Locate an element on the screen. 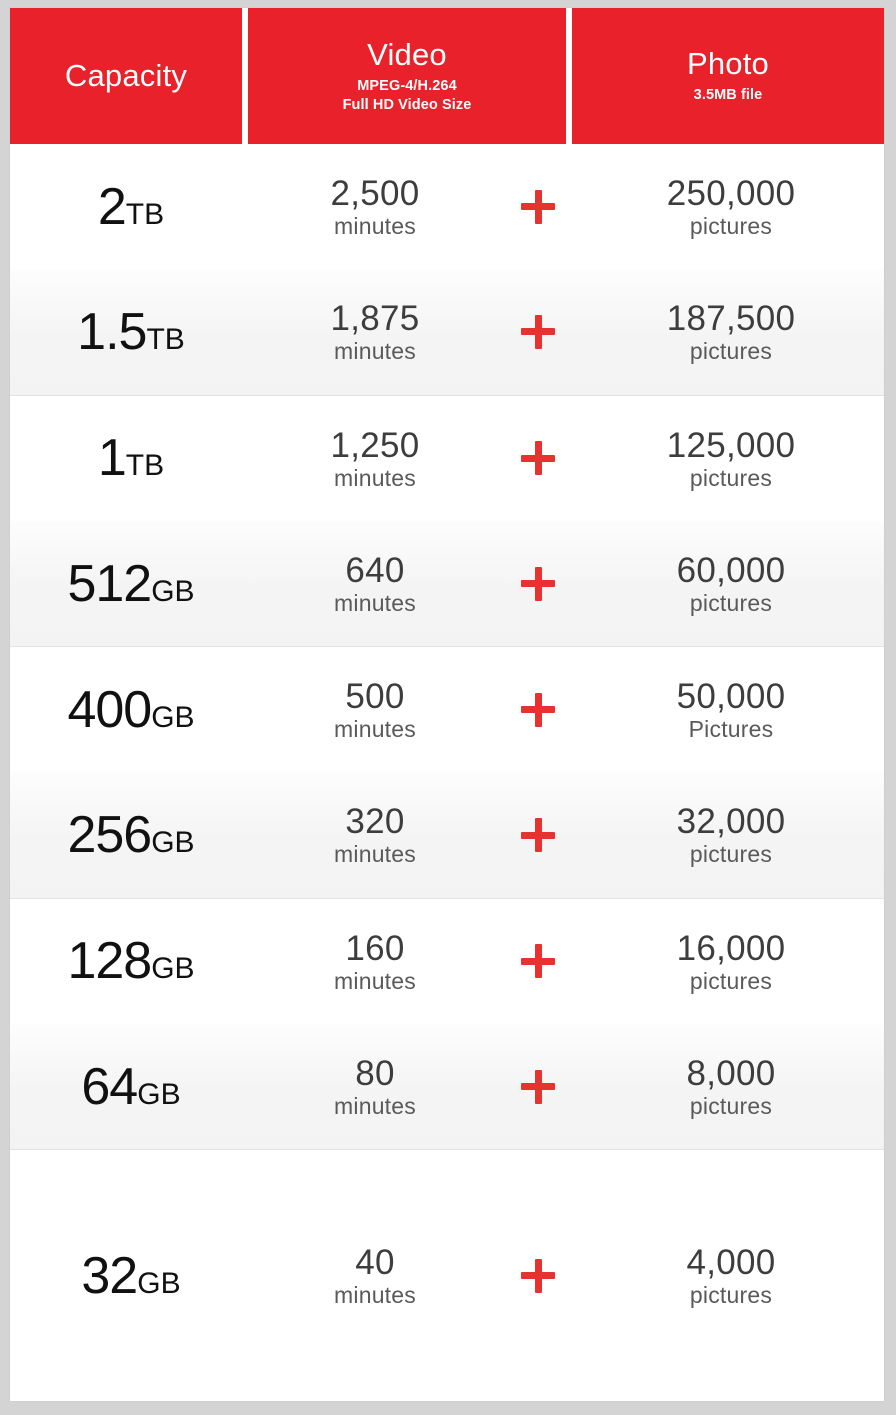 The width and height of the screenshot is (896, 1415). photo-stack: 16,000 pictures is located at coordinates (731, 962).